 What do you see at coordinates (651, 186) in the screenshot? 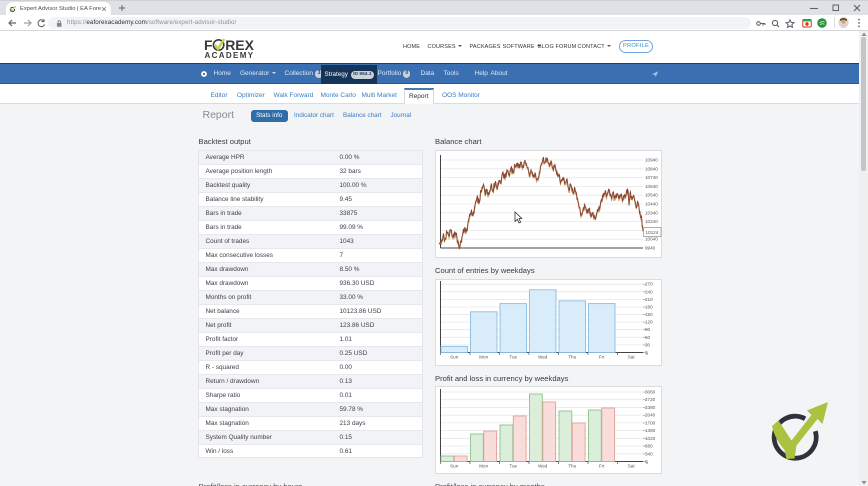
I see `svg-text: 10640` at bounding box center [651, 186].